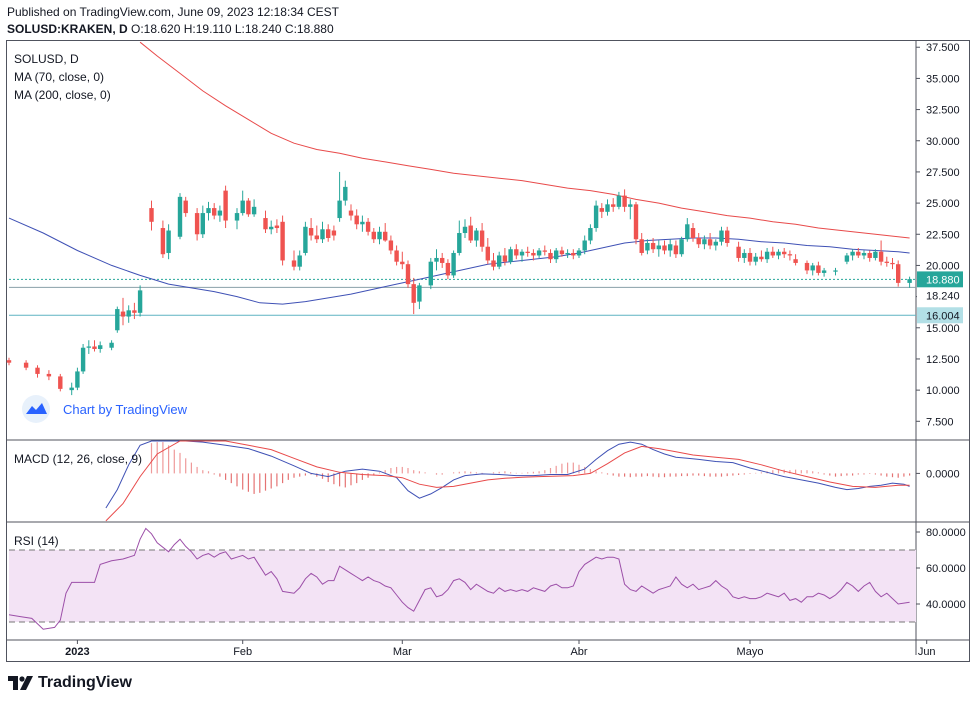  I want to click on rsi-tick-label: 60.0000, so click(946, 569).